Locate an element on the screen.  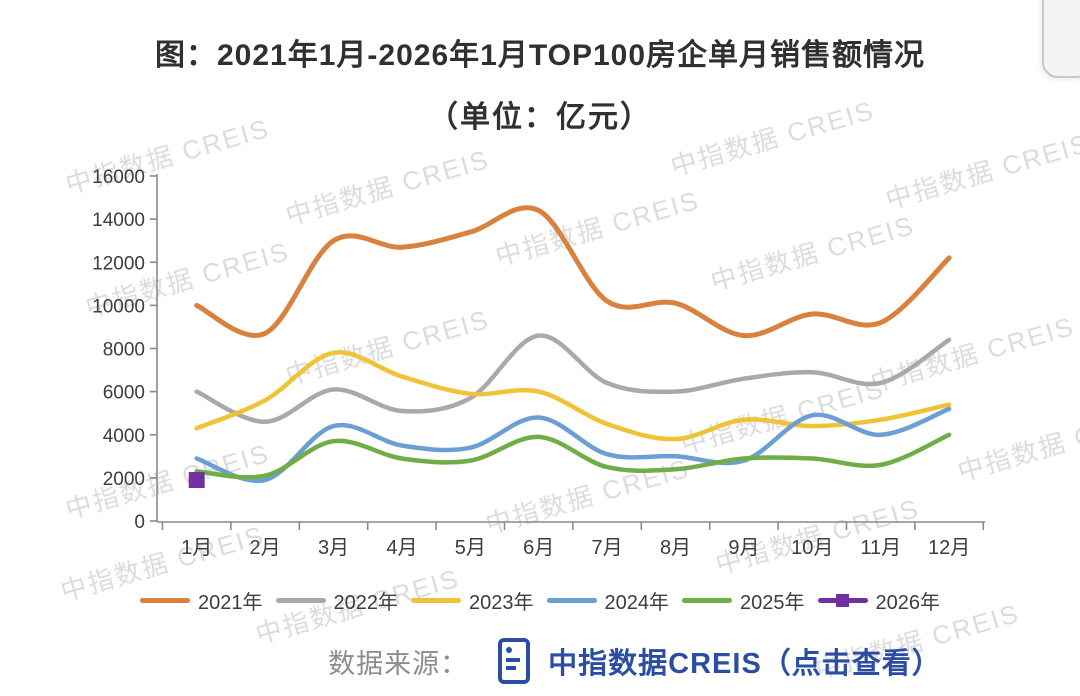
legend-swatch-2023 is located at coordinates (436, 600).